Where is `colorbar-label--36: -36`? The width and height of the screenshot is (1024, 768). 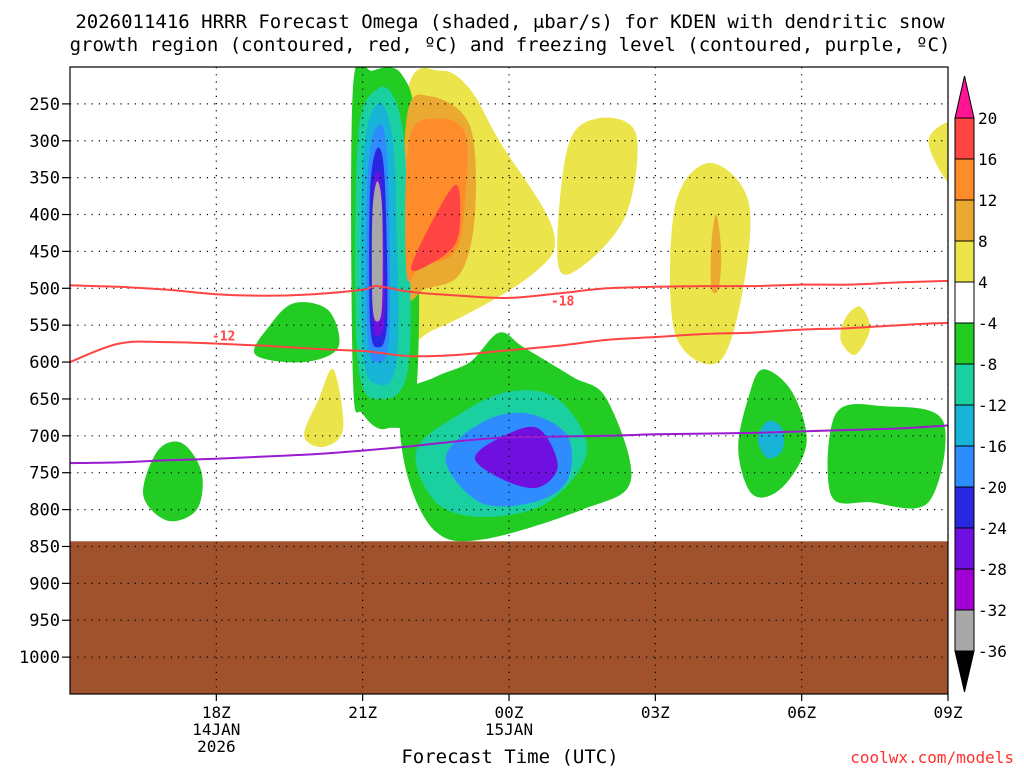
colorbar-label--36: -36 is located at coordinates (992, 651).